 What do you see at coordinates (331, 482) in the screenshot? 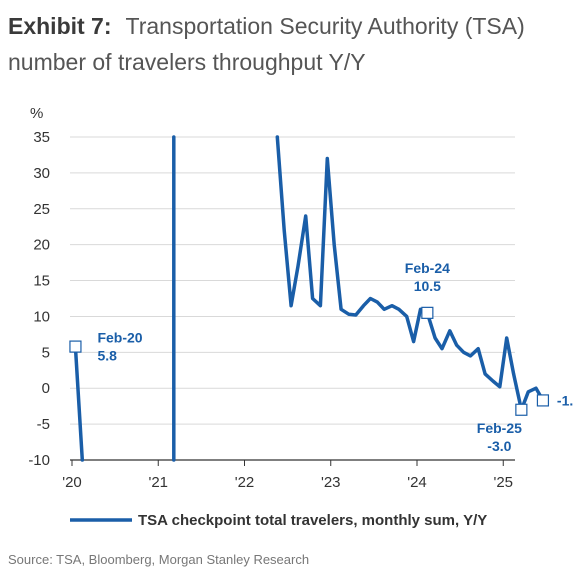
I see `x-tick-label: '23` at bounding box center [331, 482].